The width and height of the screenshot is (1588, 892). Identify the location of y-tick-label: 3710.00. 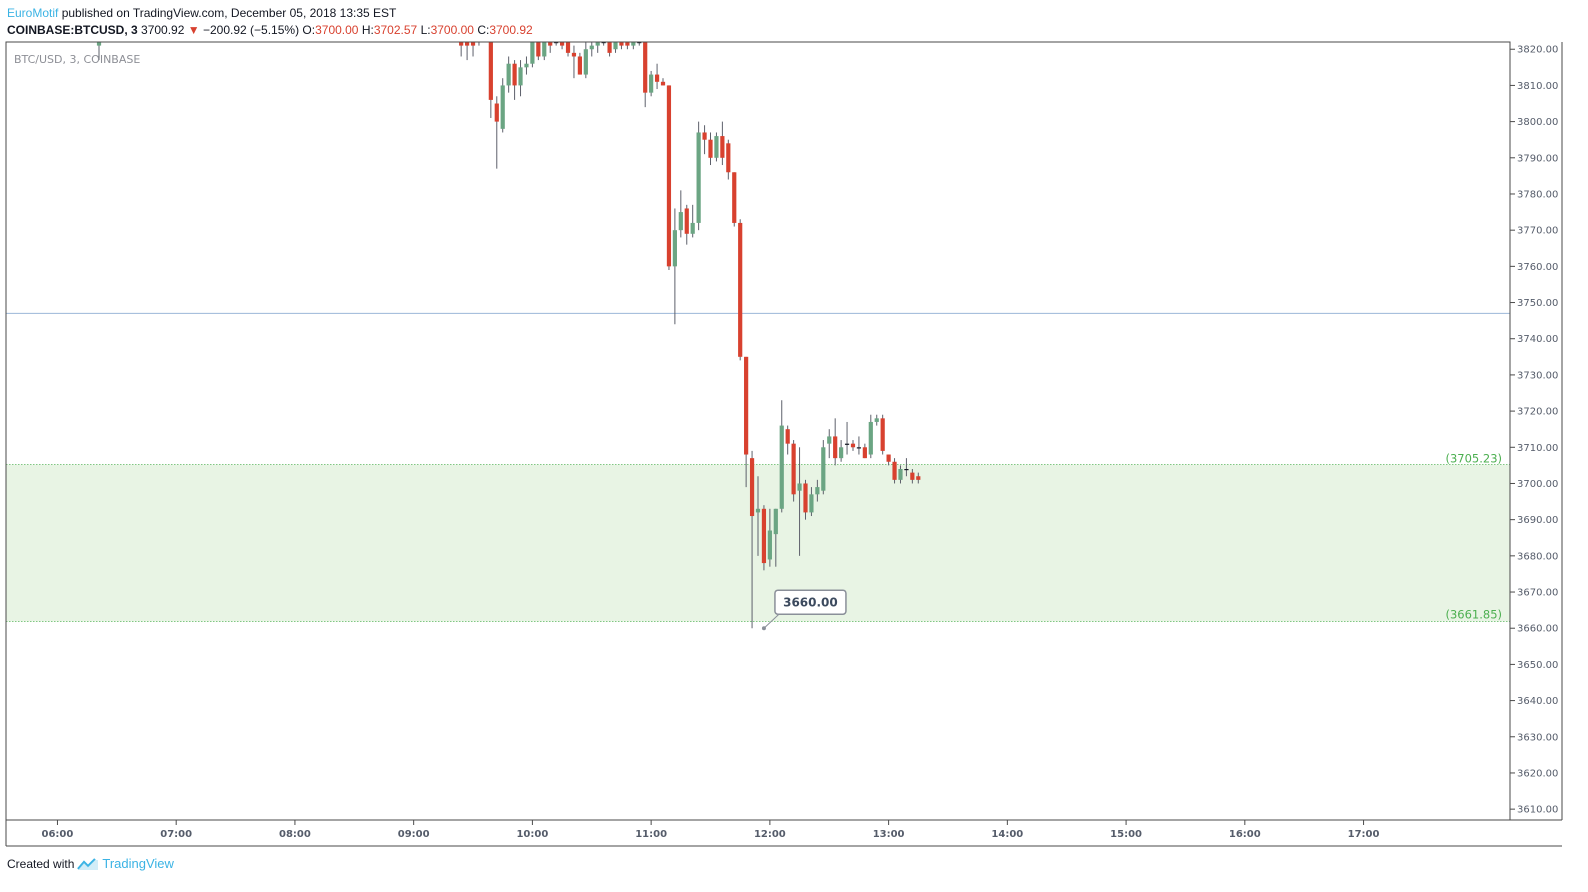
(1537, 448).